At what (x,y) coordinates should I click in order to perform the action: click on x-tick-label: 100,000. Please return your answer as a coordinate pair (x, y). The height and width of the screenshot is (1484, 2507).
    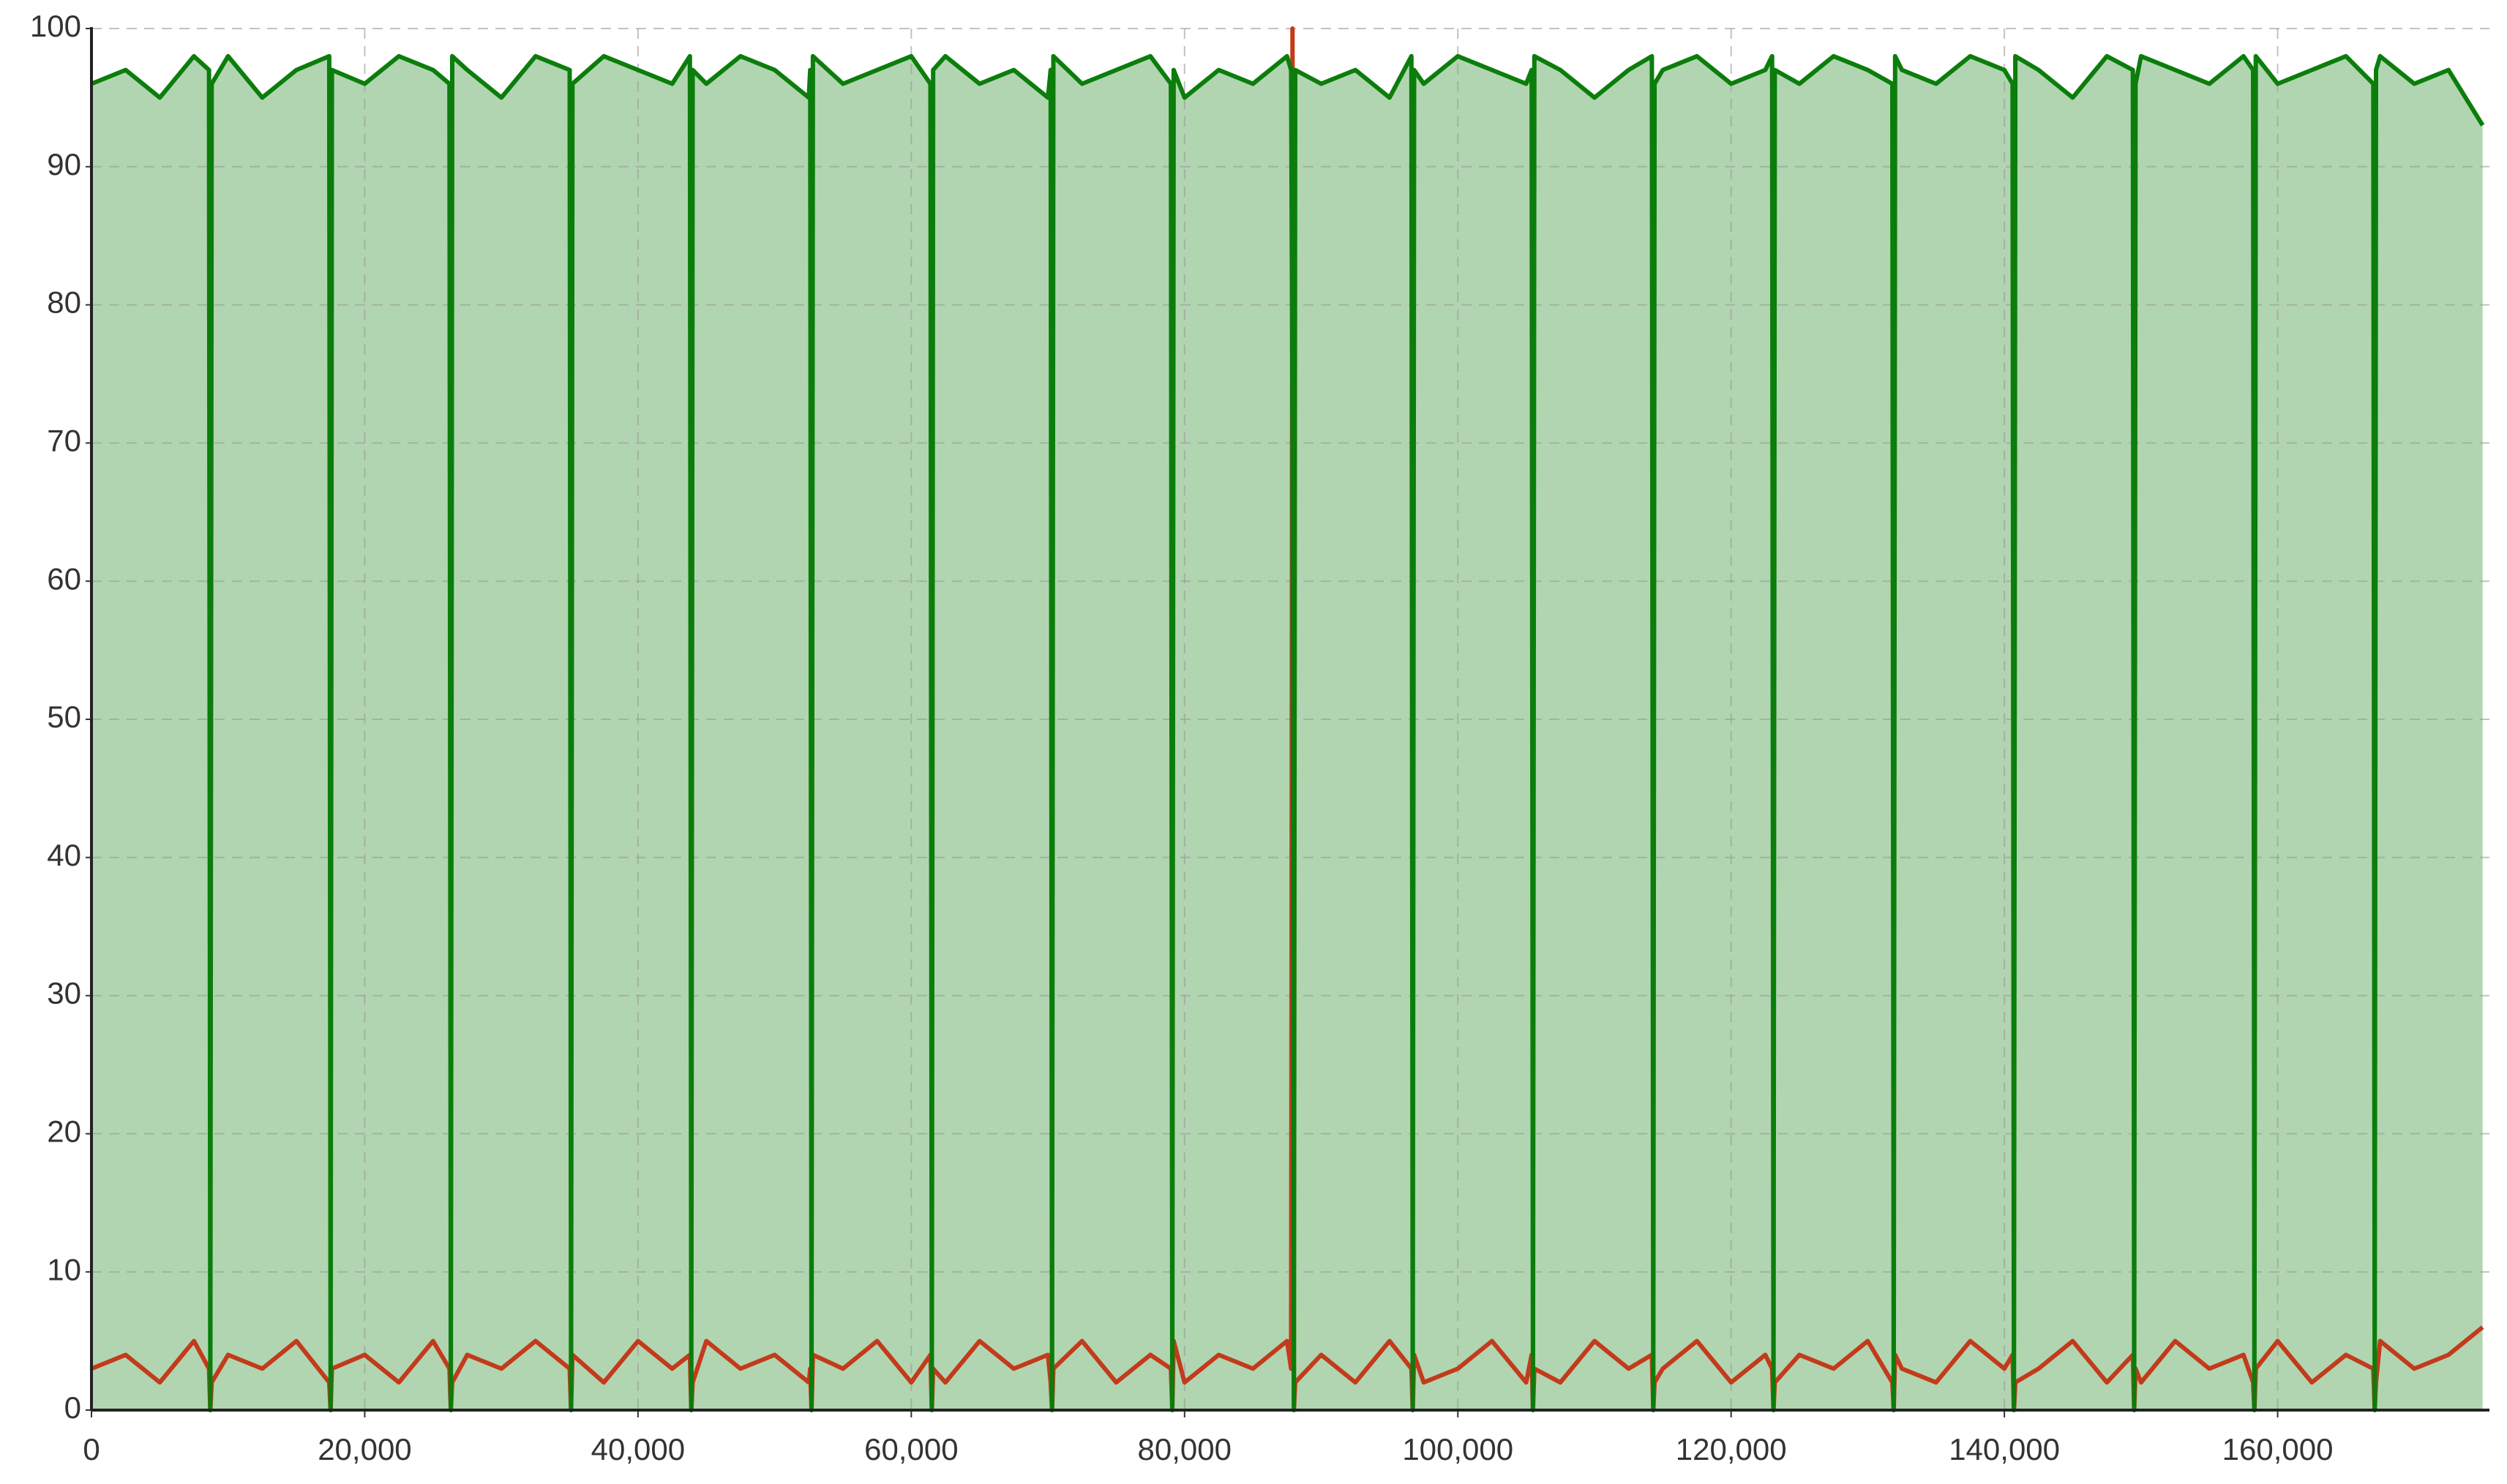
    Looking at the image, I should click on (1458, 1449).